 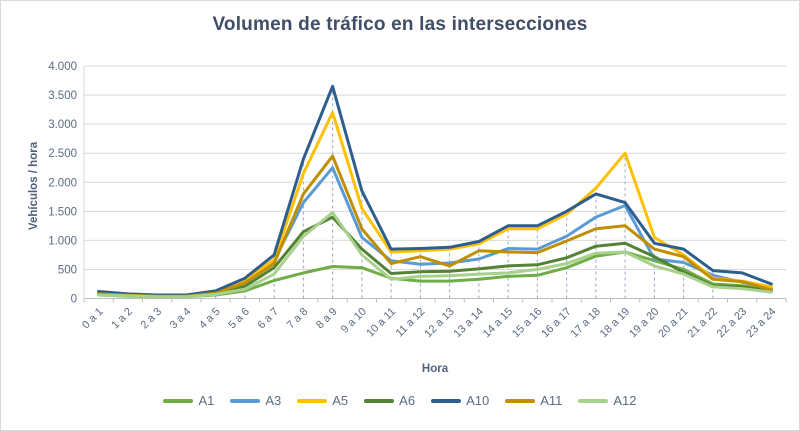 What do you see at coordinates (381, 323) in the screenshot?
I see `x-tick-label: 10 a 11` at bounding box center [381, 323].